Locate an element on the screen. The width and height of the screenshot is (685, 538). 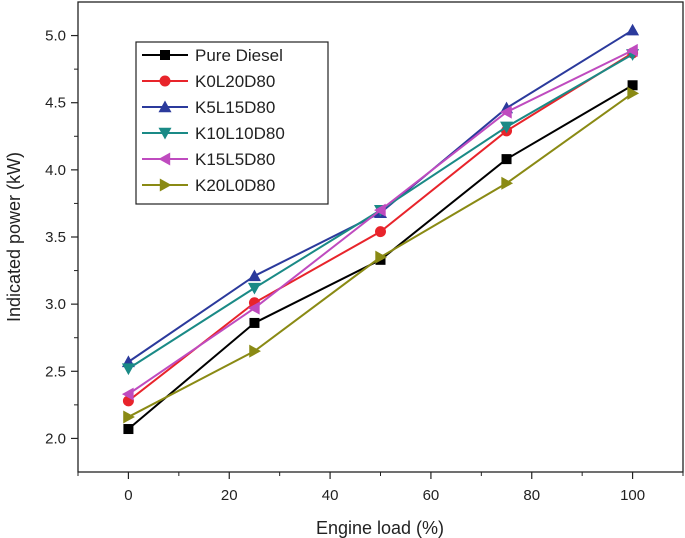
legend-box is located at coordinates (232, 123).